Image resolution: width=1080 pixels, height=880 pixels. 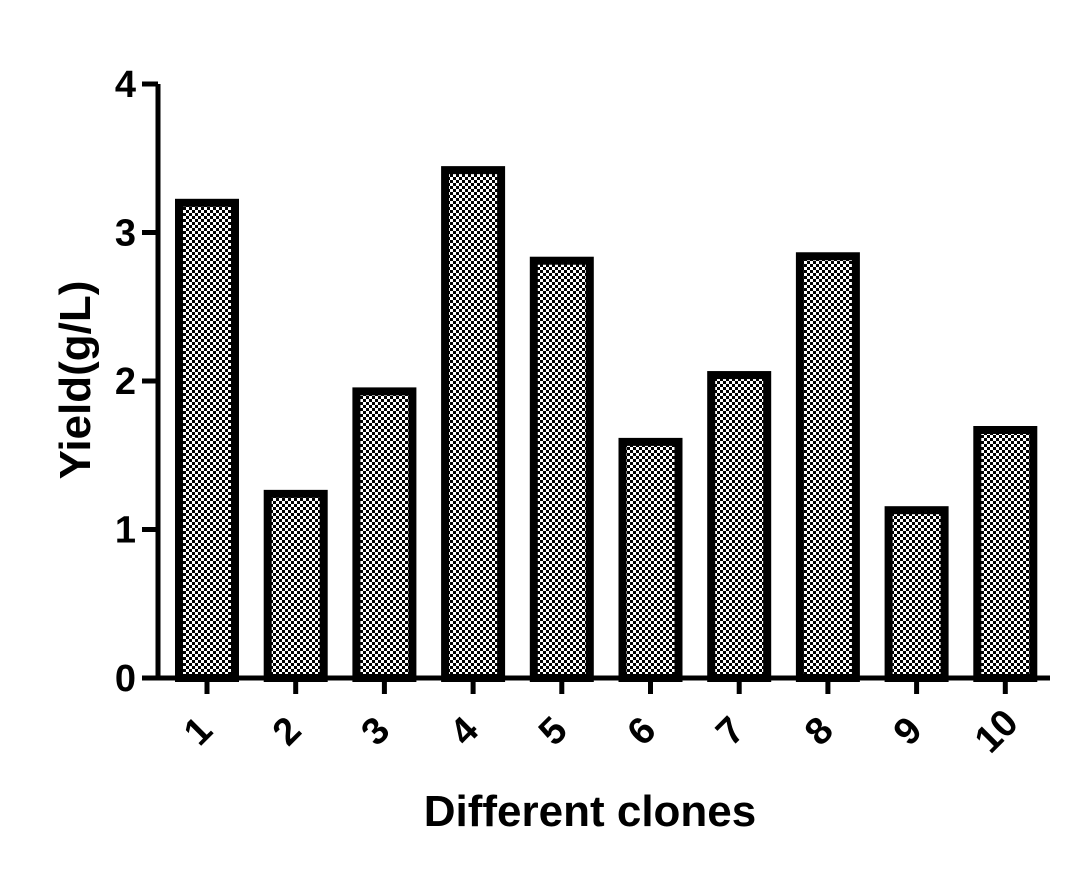 I want to click on x-tick-label-3: 3, so click(x=376, y=731).